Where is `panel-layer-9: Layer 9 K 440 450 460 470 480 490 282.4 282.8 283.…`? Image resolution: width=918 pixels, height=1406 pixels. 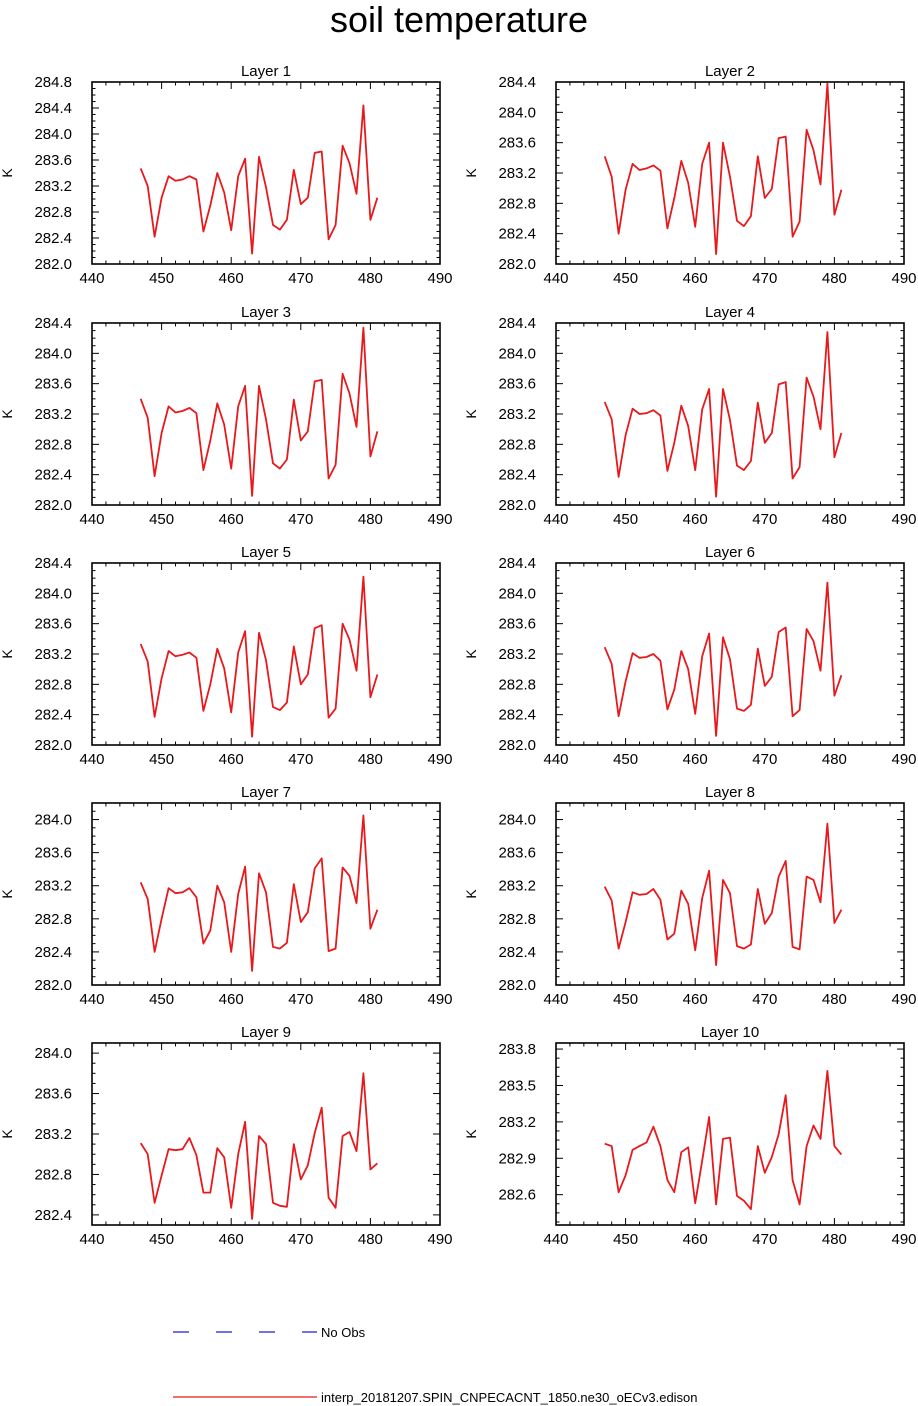
panel-layer-9: Layer 9 K 440 450 460 470 480 490 282.4 282.8 283.… is located at coordinates (226, 1136).